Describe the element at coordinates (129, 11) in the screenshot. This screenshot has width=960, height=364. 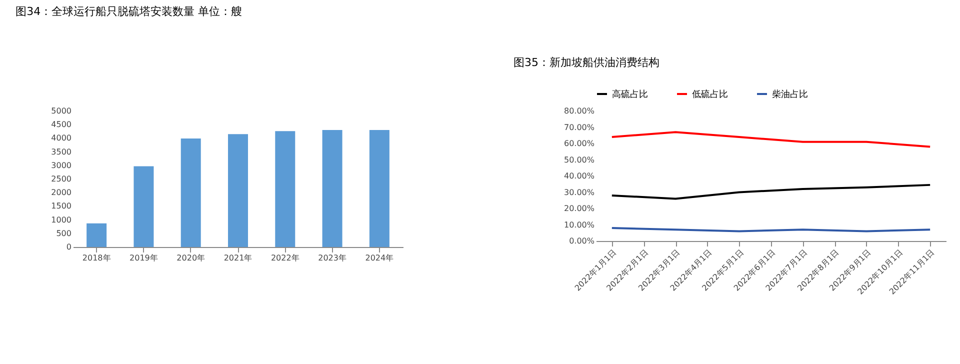
I see `chart-title: 图34：全球运行船只脱硫塔安装数量 单位：艘` at that location.